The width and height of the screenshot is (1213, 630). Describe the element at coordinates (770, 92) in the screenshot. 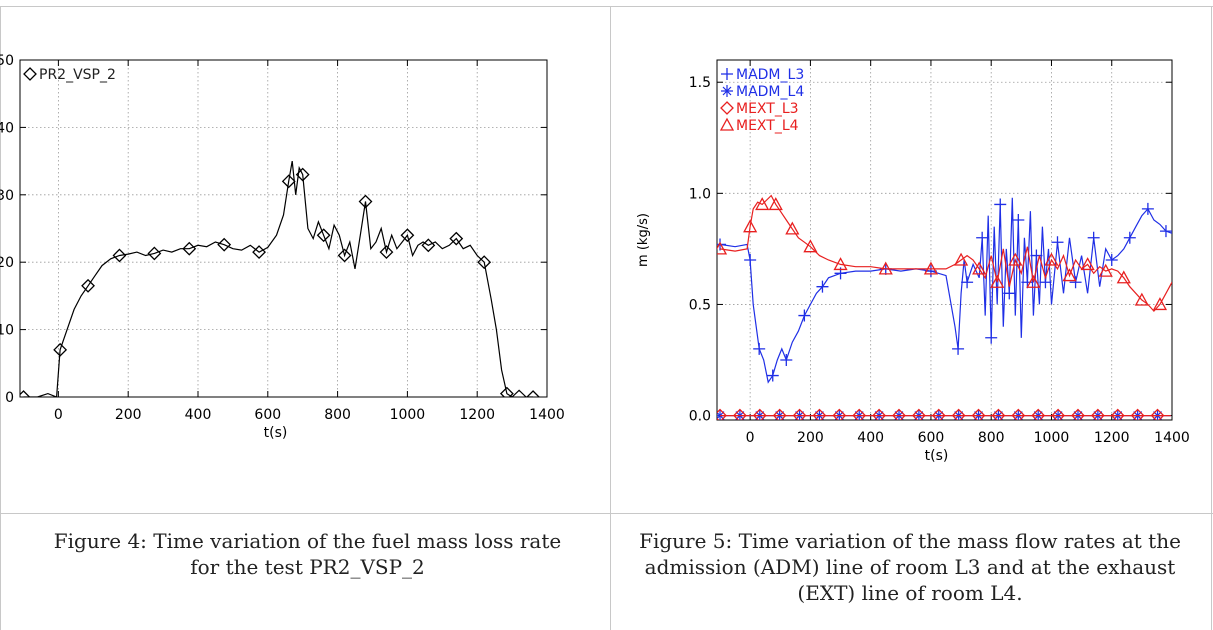

I see `legend-label: MADM_L4` at that location.